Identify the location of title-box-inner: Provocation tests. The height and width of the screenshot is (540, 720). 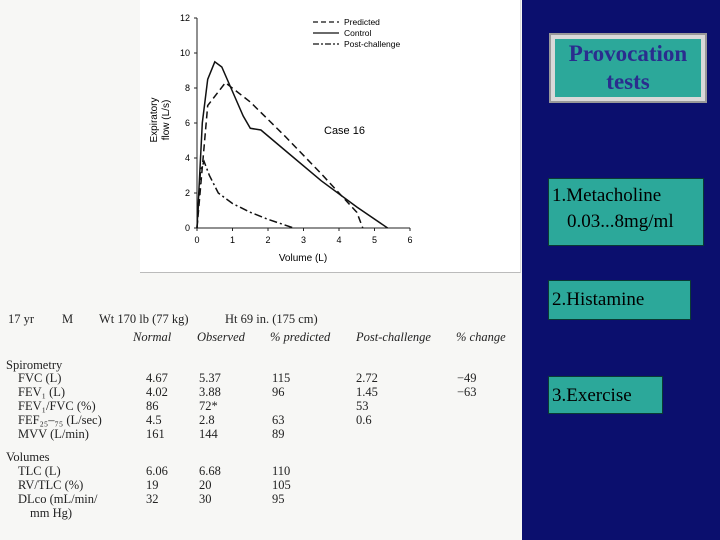
(628, 68).